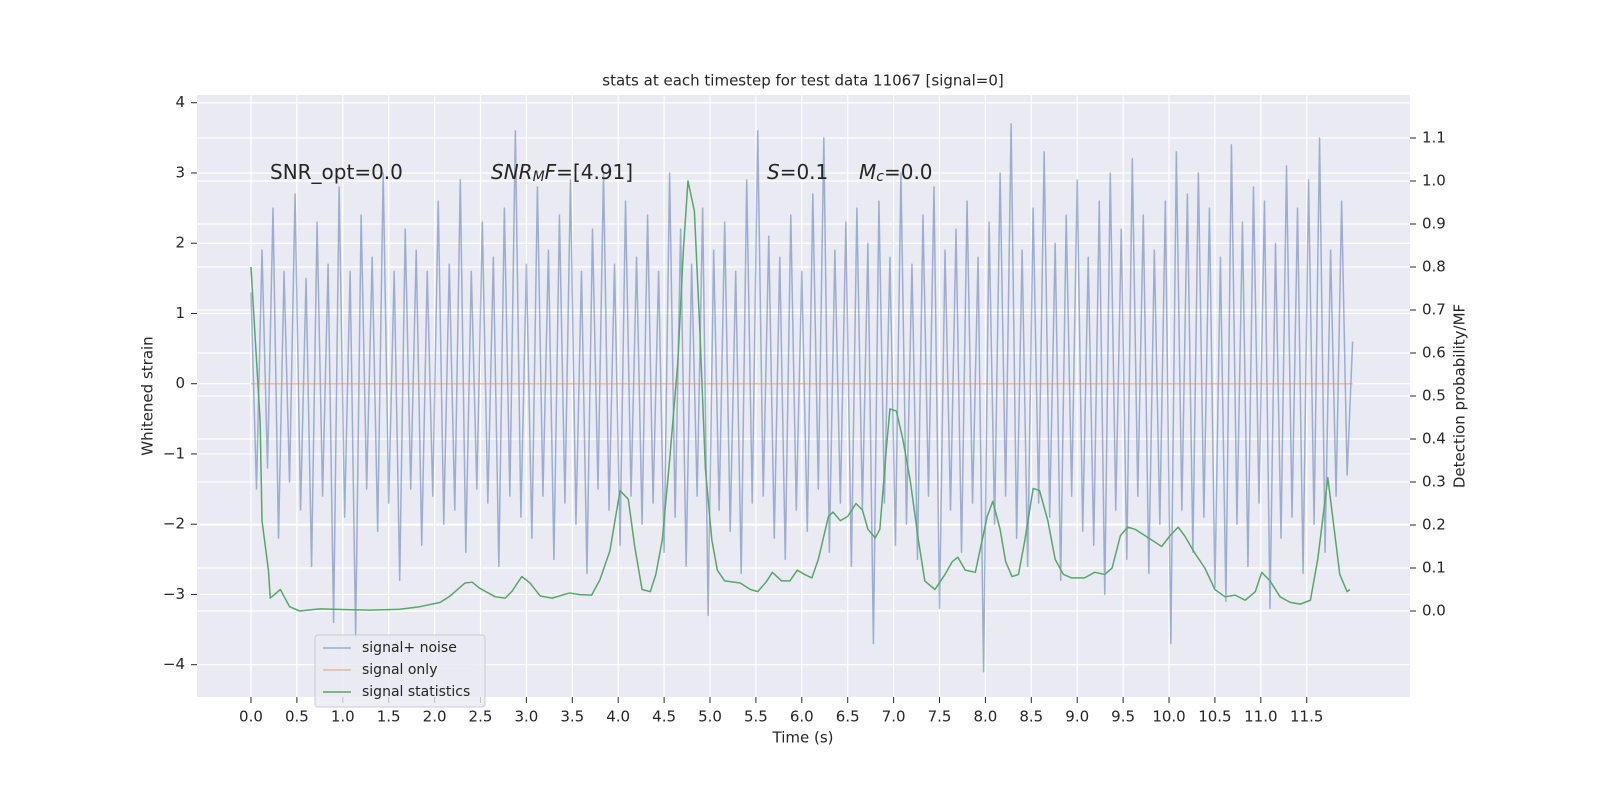 This screenshot has height=800, width=1600. I want to click on y2-tick-label: 0.1, so click(1434, 568).